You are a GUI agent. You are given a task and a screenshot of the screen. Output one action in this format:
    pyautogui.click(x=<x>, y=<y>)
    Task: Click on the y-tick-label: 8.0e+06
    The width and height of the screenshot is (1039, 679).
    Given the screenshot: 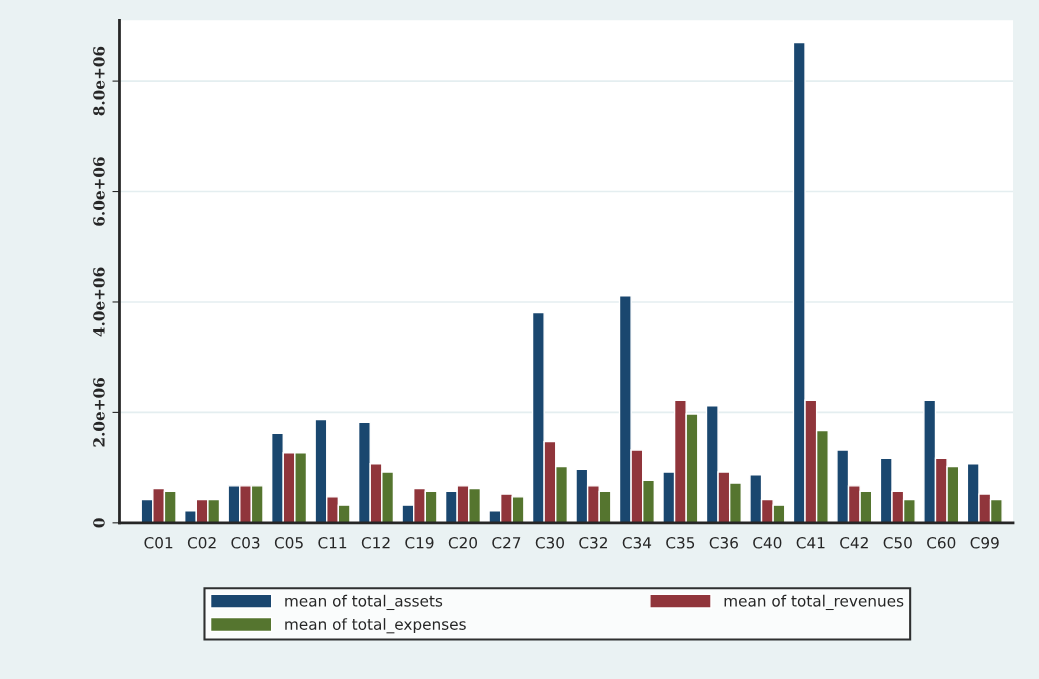 What is the action you would take?
    pyautogui.click(x=99, y=81)
    